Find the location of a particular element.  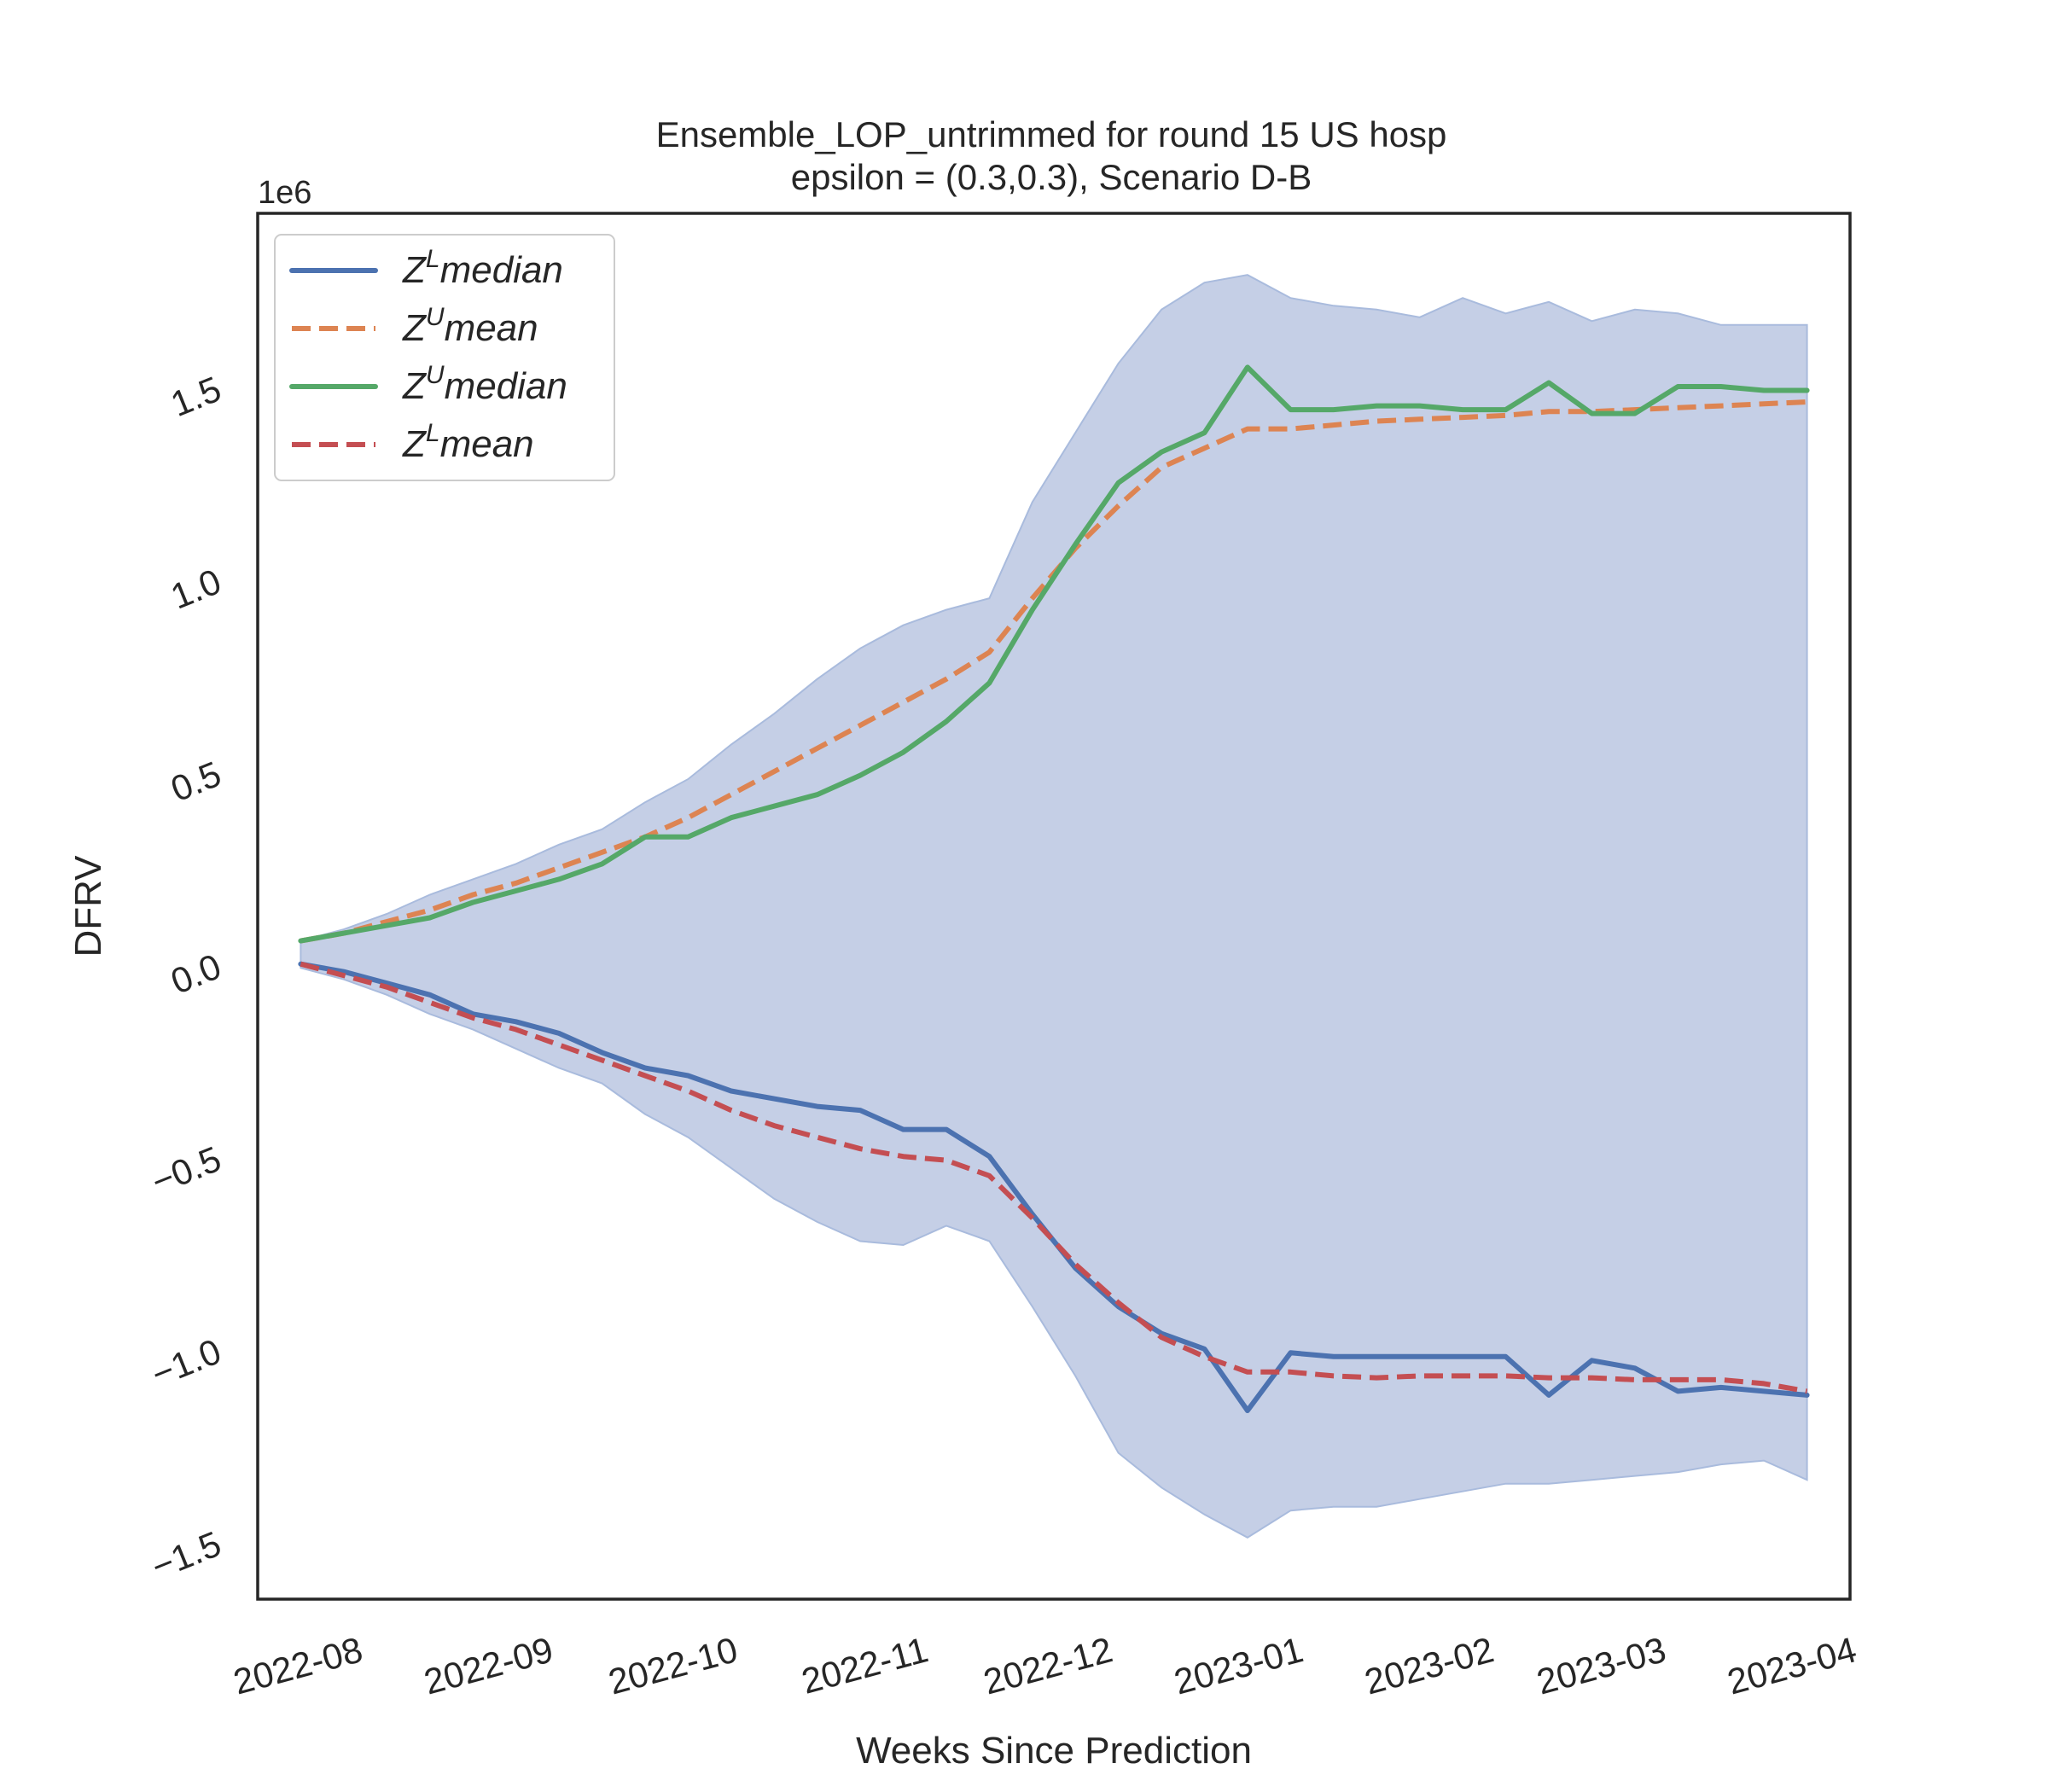

x-tick-label: 2023-03 is located at coordinates (1601, 1665).